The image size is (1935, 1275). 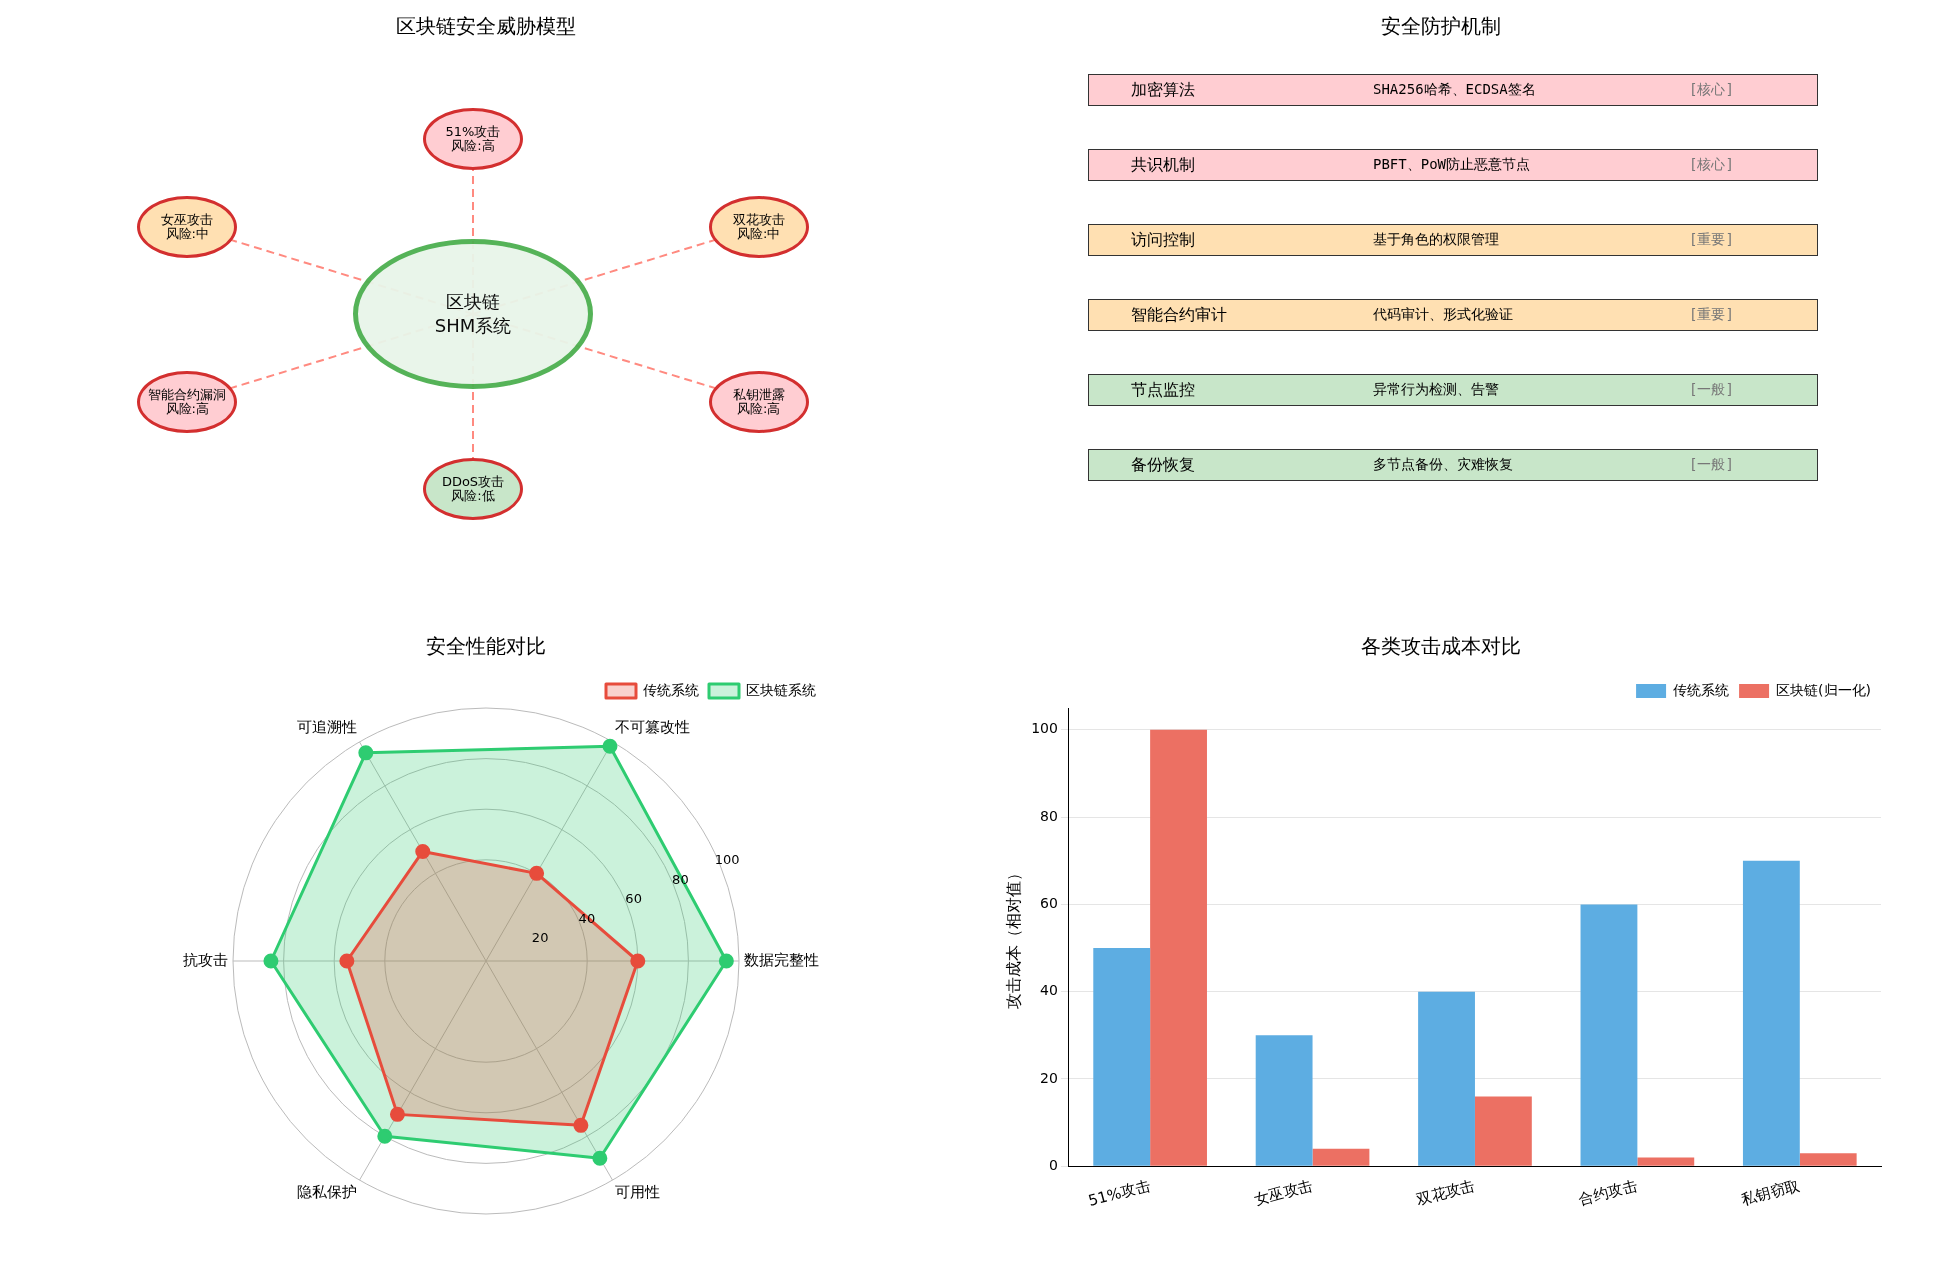 I want to click on spoke-label: 可用性, so click(x=637, y=1192).